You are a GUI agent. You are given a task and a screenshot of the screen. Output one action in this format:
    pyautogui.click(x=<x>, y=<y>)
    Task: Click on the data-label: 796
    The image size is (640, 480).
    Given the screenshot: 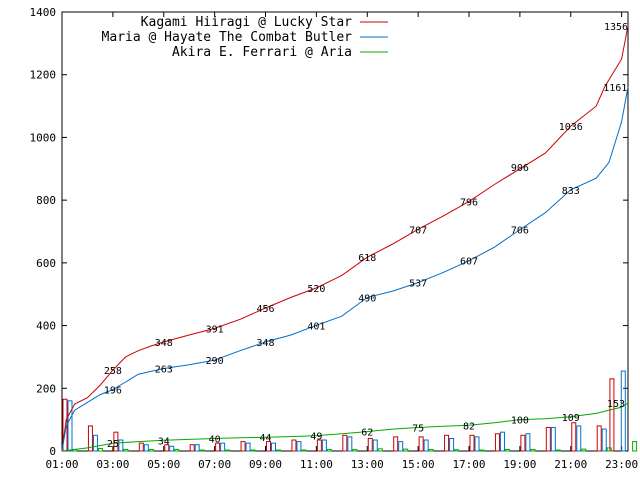 What is the action you would take?
    pyautogui.click(x=469, y=202)
    